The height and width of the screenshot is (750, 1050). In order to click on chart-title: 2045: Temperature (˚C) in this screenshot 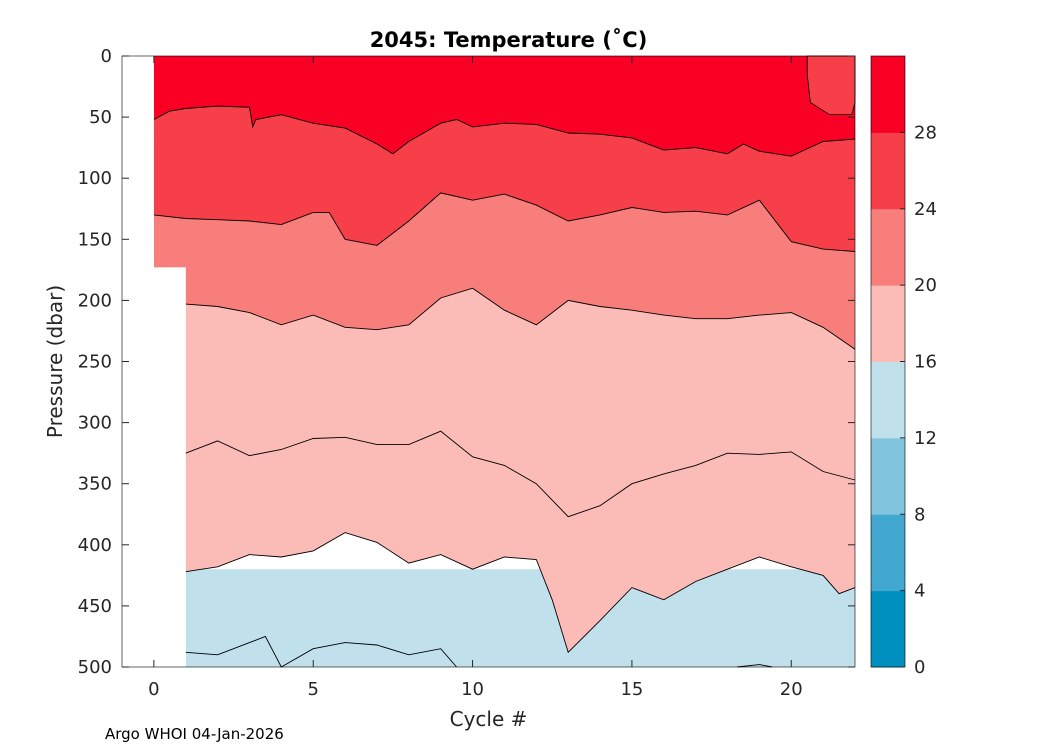, I will do `click(509, 40)`.